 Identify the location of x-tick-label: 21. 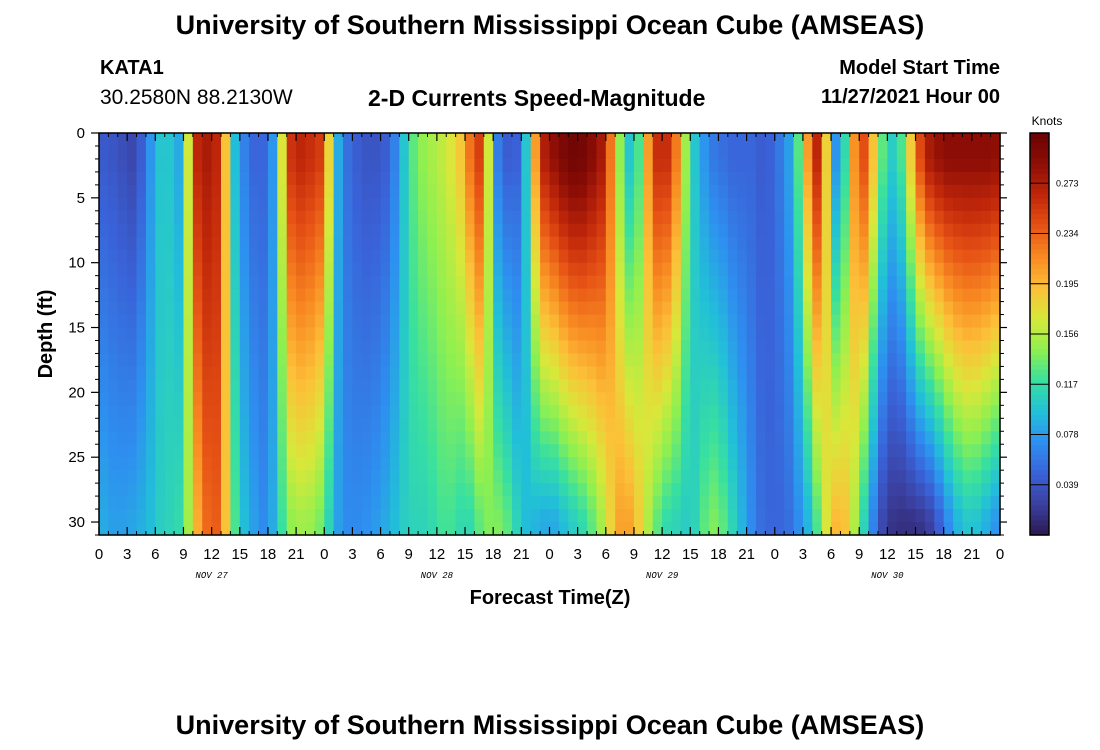
(746, 554).